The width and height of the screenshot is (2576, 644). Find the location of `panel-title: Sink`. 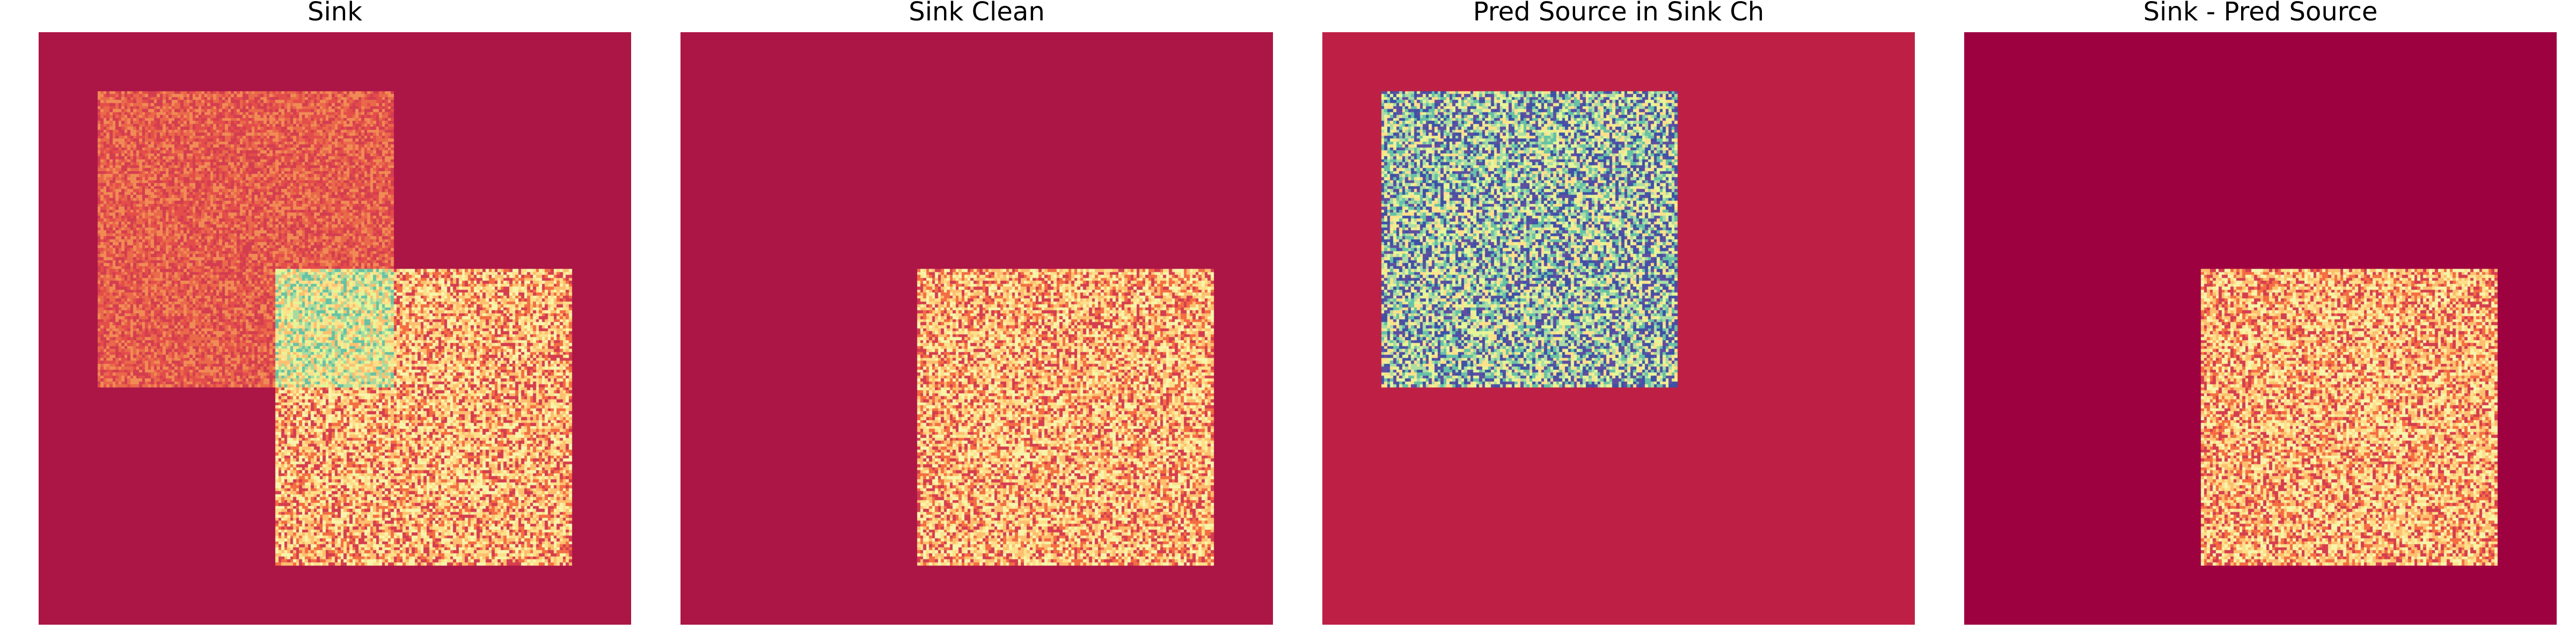

panel-title: Sink is located at coordinates (335, 13).